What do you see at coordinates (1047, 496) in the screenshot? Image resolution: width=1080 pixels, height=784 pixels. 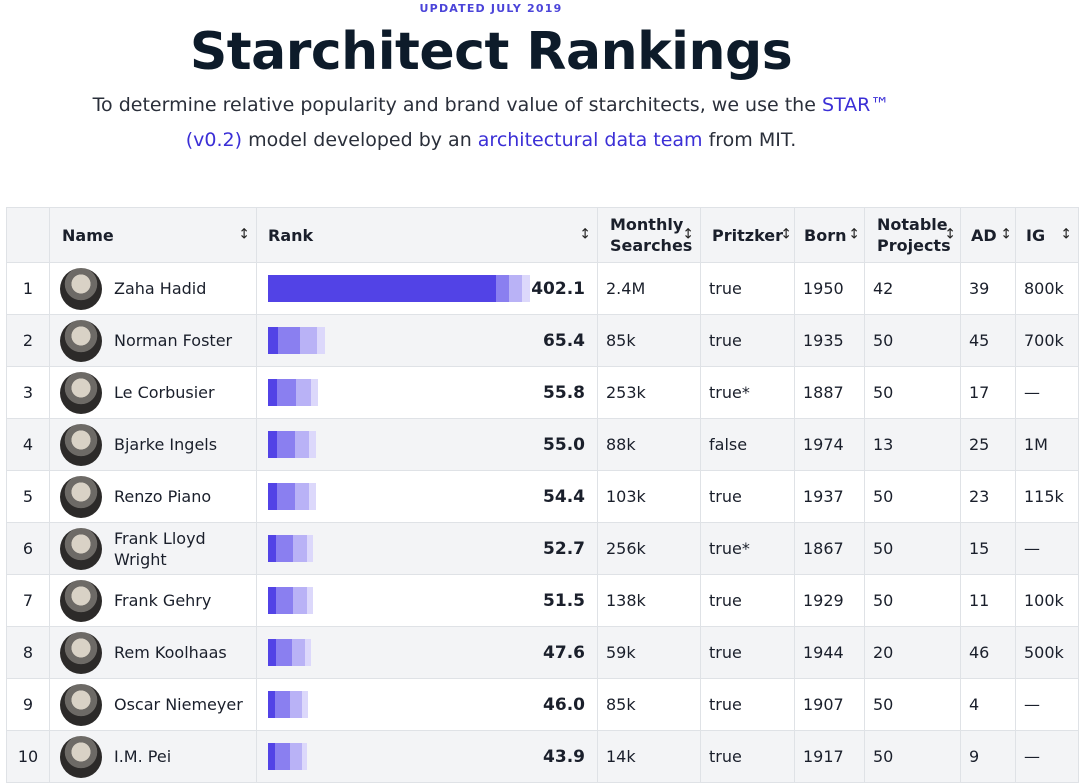 I see `ig-value: 115k` at bounding box center [1047, 496].